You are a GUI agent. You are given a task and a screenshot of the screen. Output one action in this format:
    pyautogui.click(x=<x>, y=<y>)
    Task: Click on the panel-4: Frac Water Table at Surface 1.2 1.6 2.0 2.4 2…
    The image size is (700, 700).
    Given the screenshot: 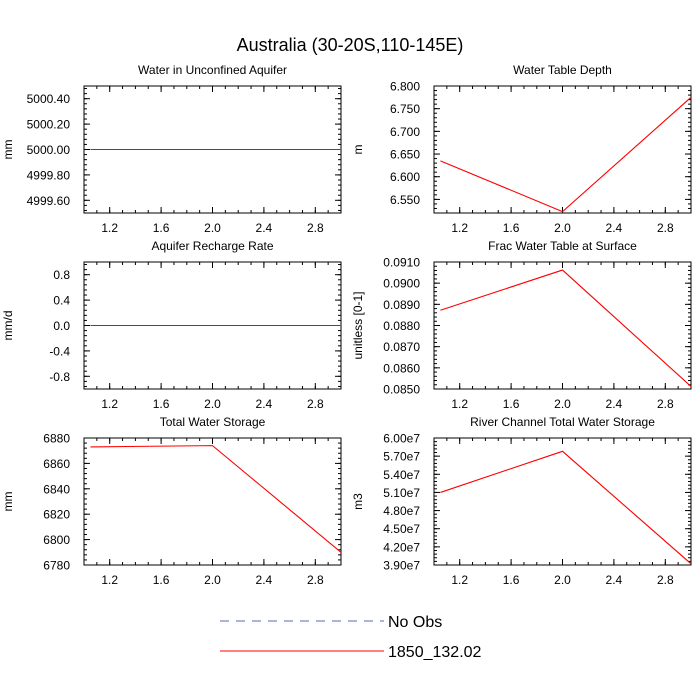 What is the action you would take?
    pyautogui.click(x=521, y=325)
    